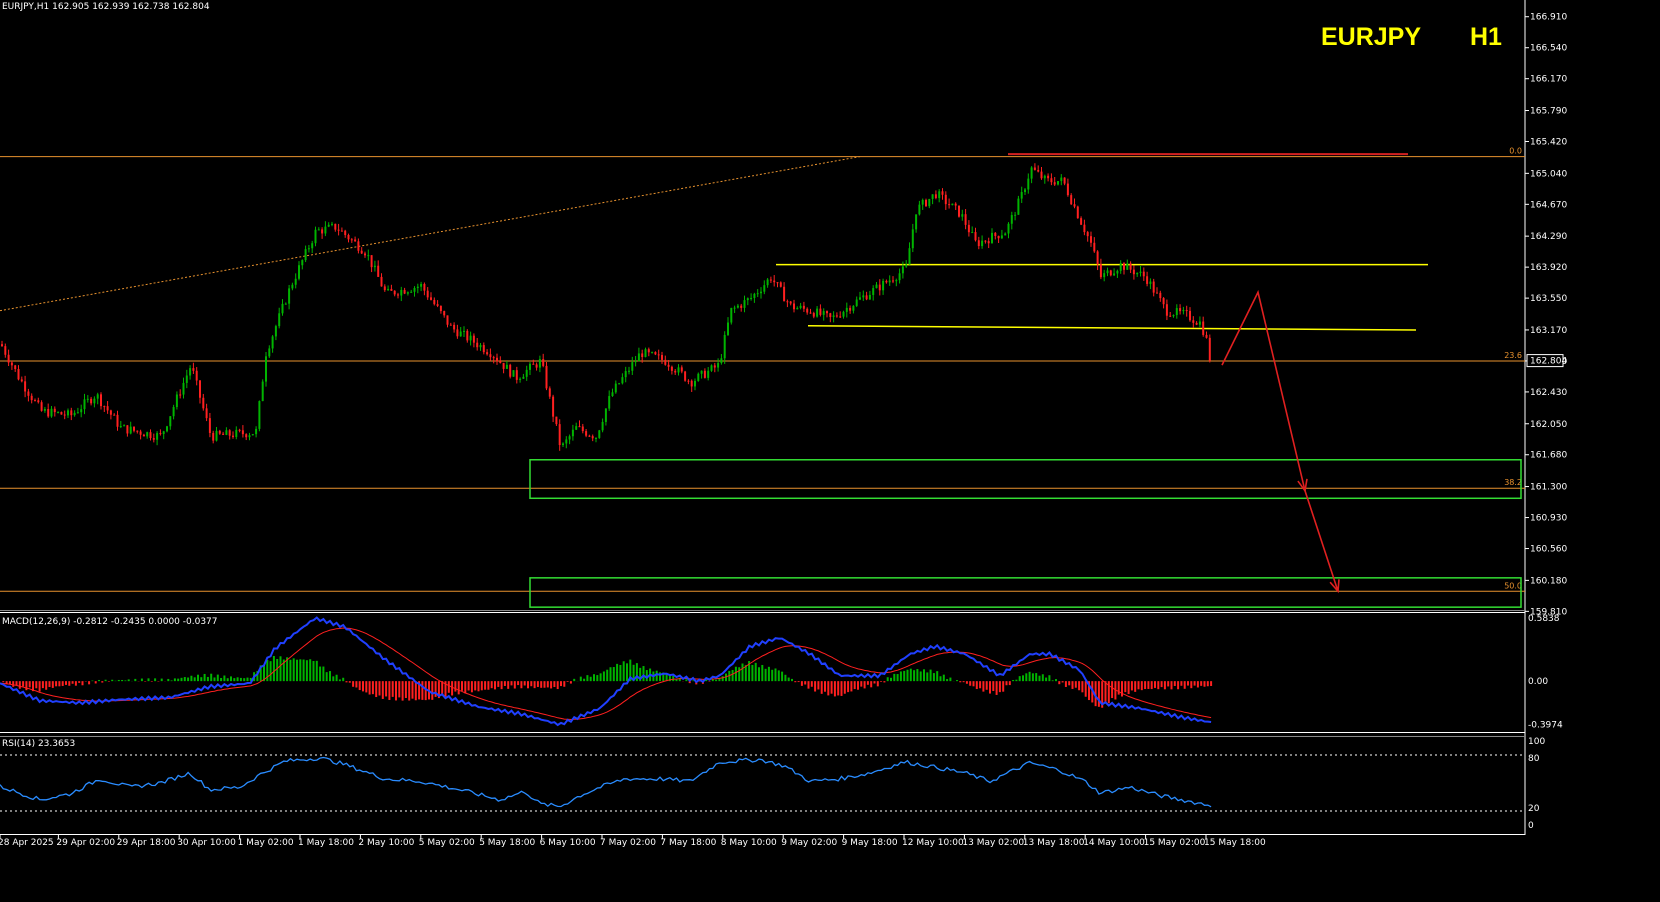 The width and height of the screenshot is (1660, 902). Describe the element at coordinates (1548, 205) in the screenshot. I see `price-tick-label: 164.670` at that location.